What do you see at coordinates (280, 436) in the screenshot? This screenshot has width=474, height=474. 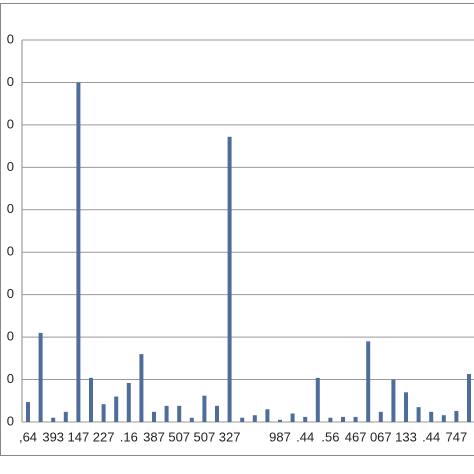 I see `x-tick-label: 987` at bounding box center [280, 436].